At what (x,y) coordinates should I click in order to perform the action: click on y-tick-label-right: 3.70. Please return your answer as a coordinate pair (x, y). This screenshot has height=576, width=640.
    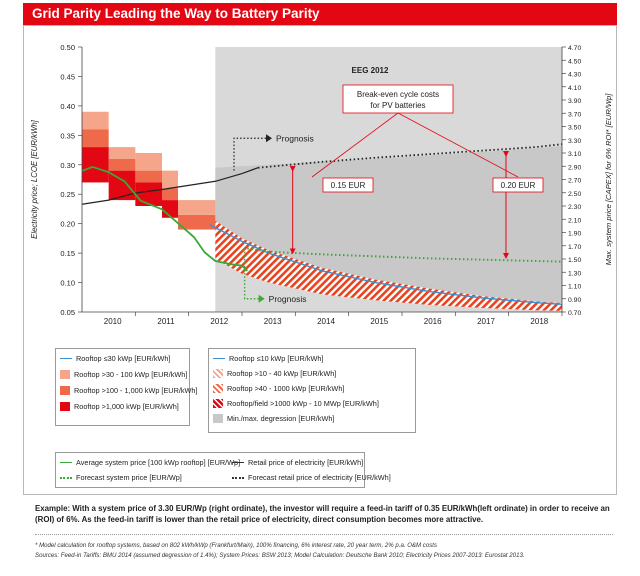
    Looking at the image, I should click on (574, 114).